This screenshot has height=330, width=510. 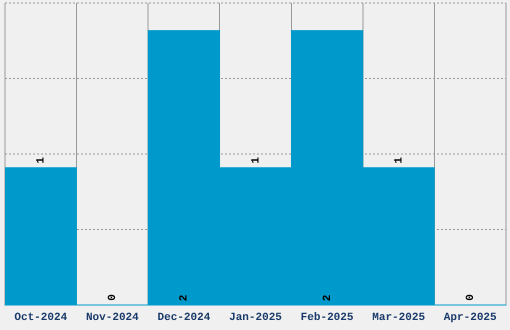 I want to click on x-tick-label: Apr-2025, so click(x=471, y=318).